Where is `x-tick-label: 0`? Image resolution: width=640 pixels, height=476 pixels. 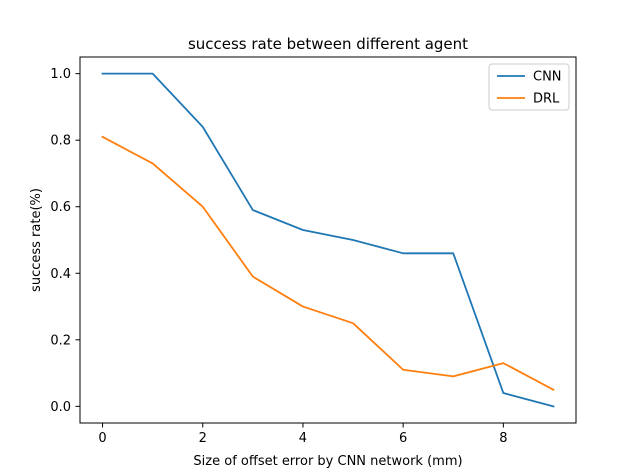 x-tick-label: 0 is located at coordinates (102, 438).